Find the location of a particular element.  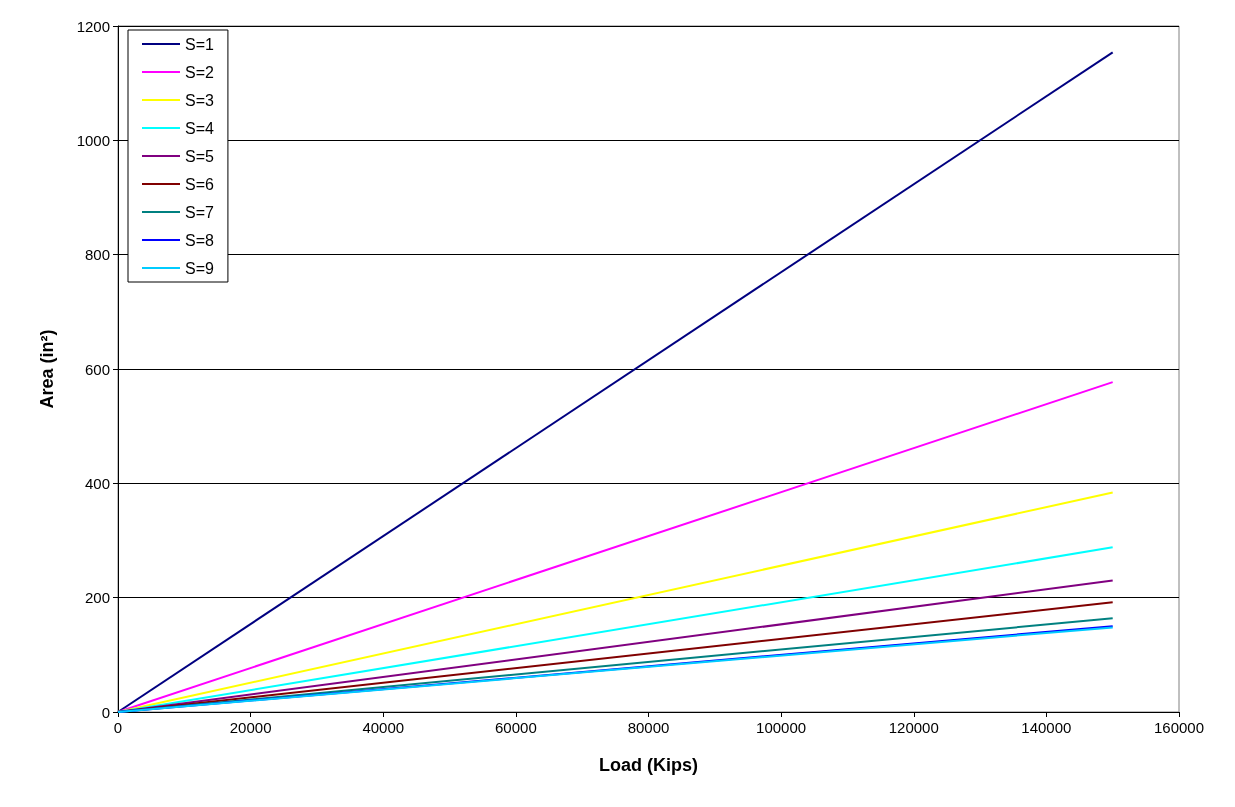

legend-label: S=8 is located at coordinates (200, 240).